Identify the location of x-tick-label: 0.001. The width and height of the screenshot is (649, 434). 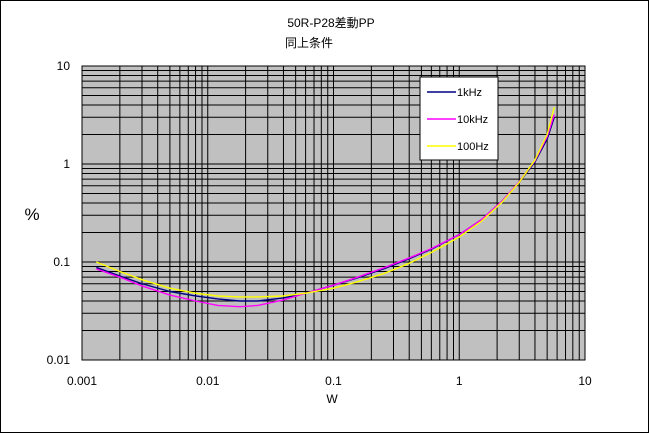
(82, 381).